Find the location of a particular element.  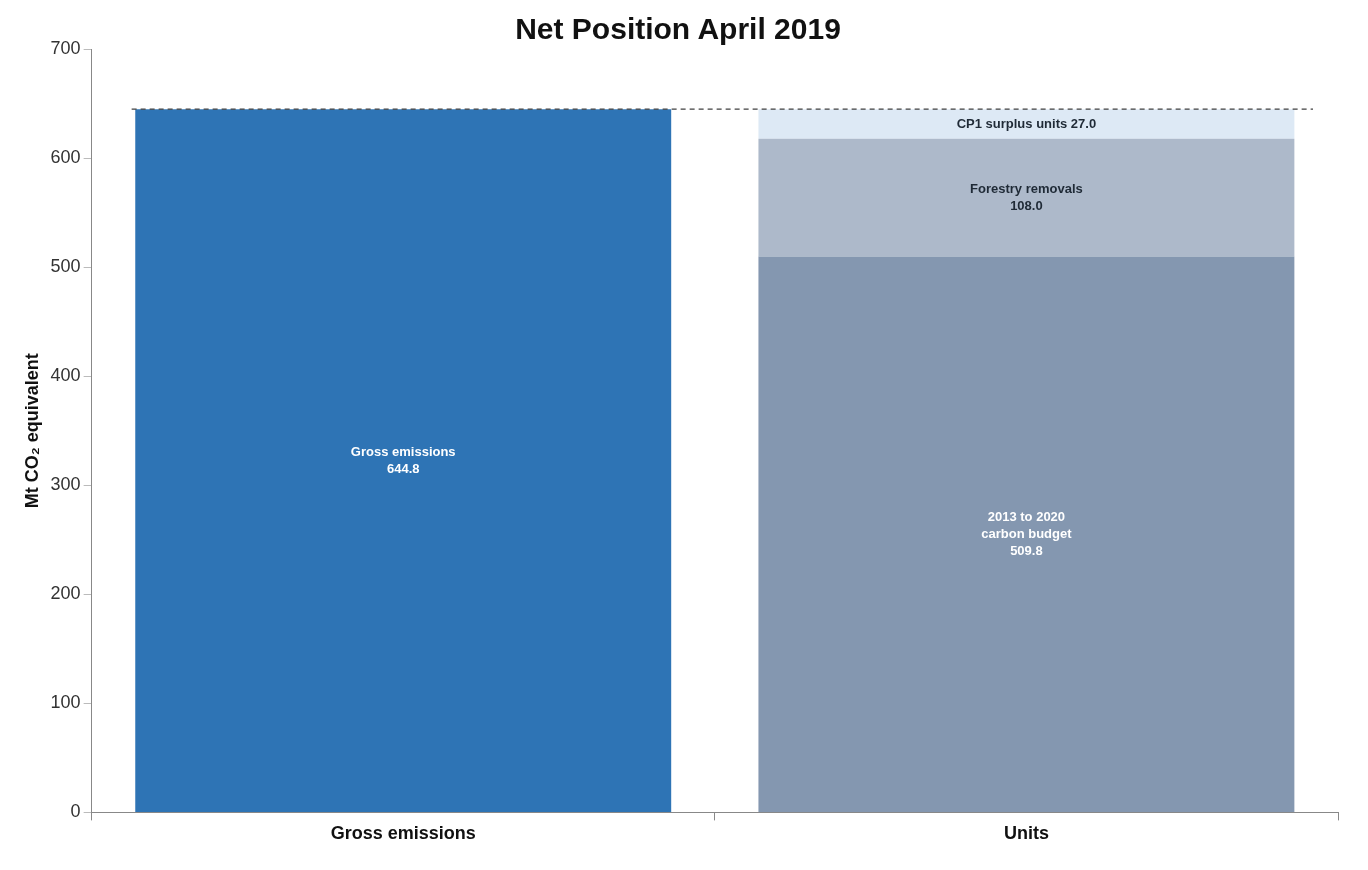

data-label: 644.8 is located at coordinates (403, 468).